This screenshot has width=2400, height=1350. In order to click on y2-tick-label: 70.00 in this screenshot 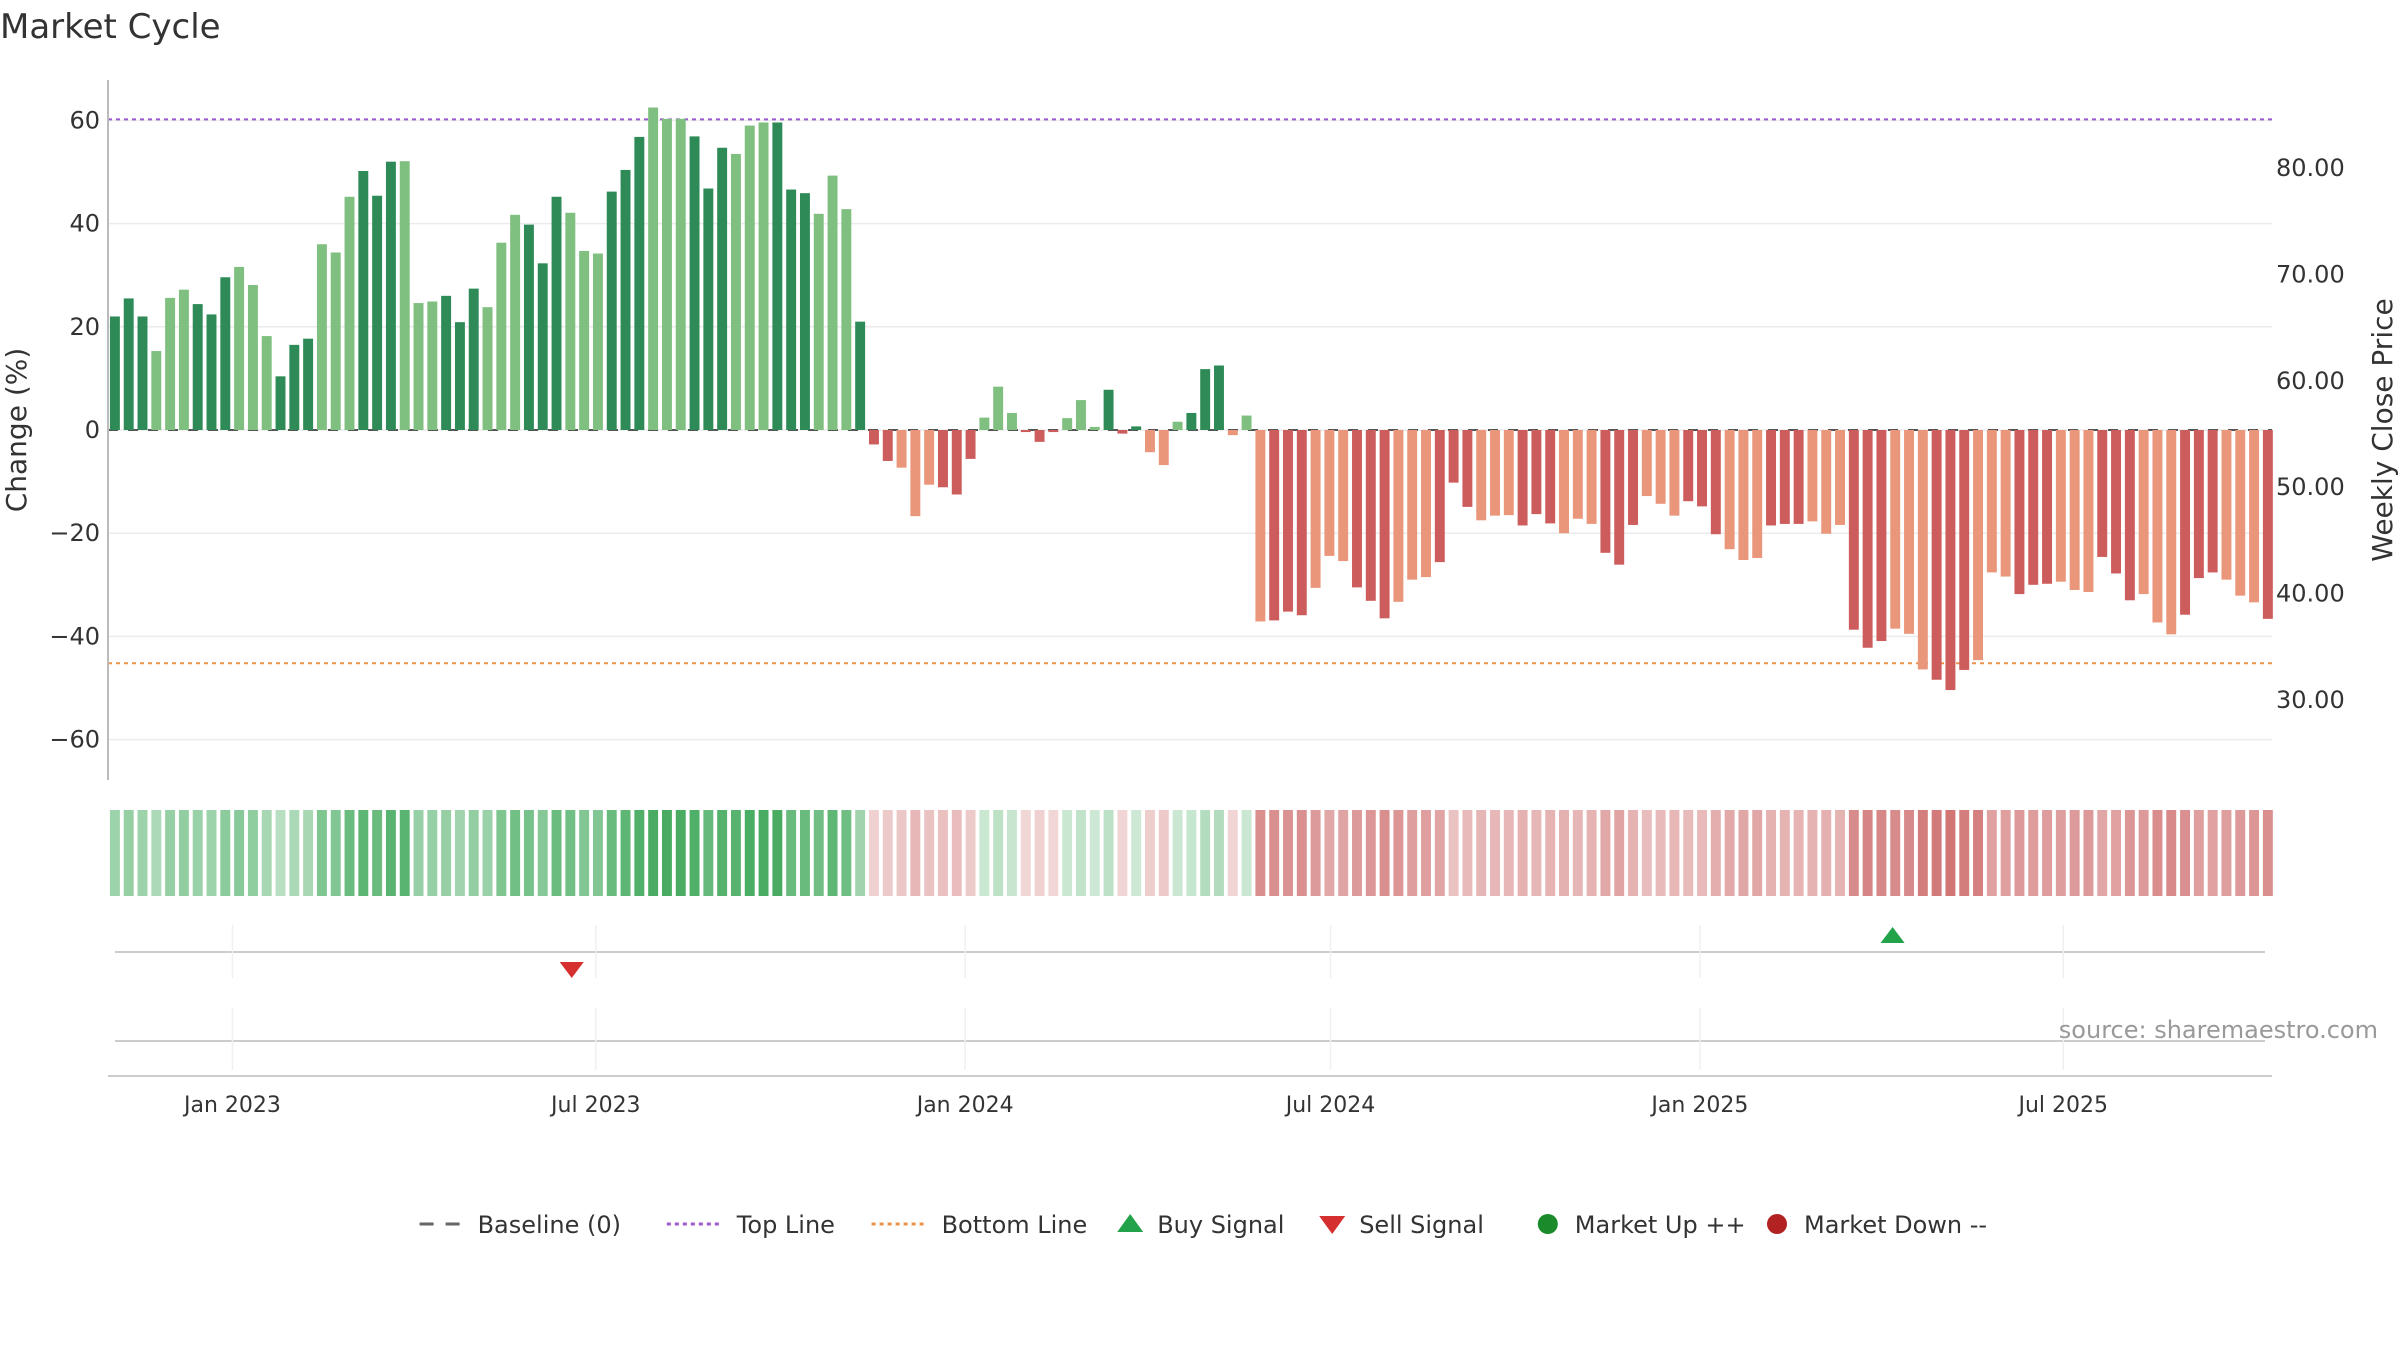, I will do `click(2310, 274)`.